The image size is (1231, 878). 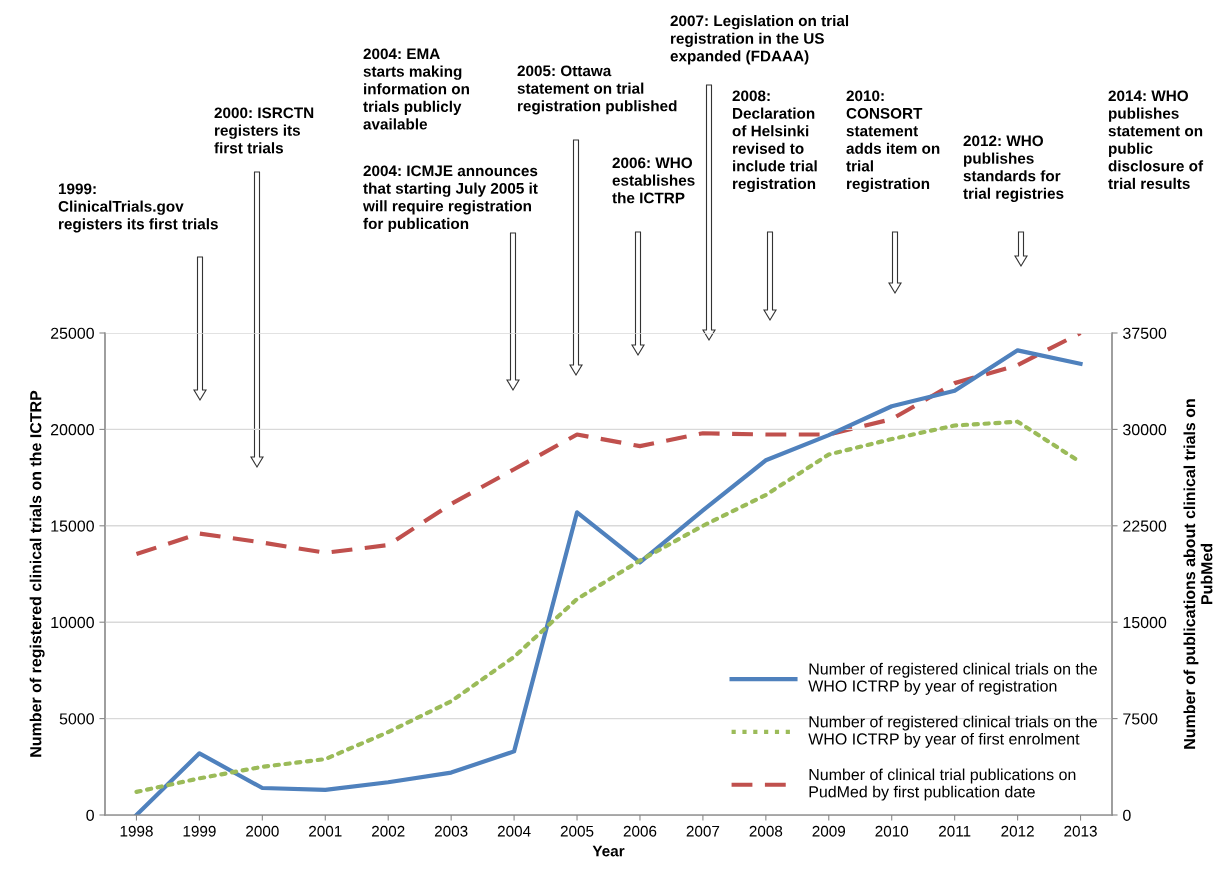 I want to click on x-tick-label: 2009, so click(x=829, y=831).